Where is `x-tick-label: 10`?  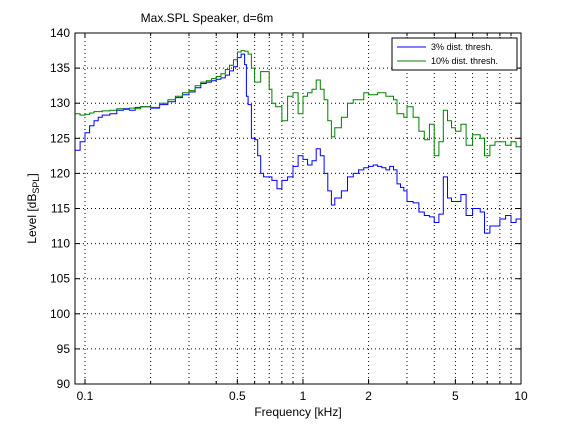
x-tick-label: 10 is located at coordinates (521, 396).